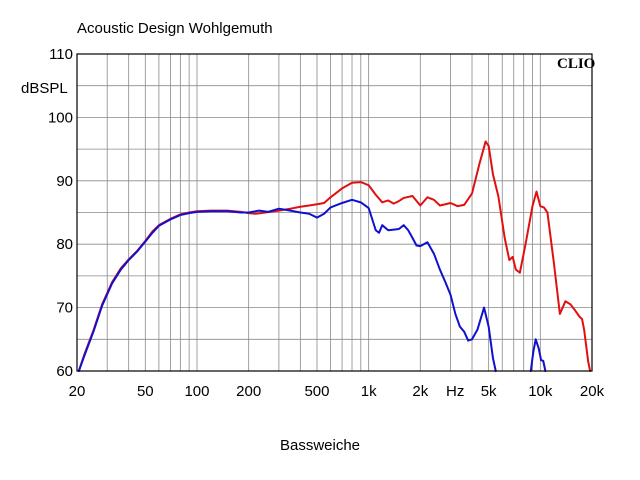 The height and width of the screenshot is (480, 640). I want to click on y-tick-label: 60, so click(64, 371).